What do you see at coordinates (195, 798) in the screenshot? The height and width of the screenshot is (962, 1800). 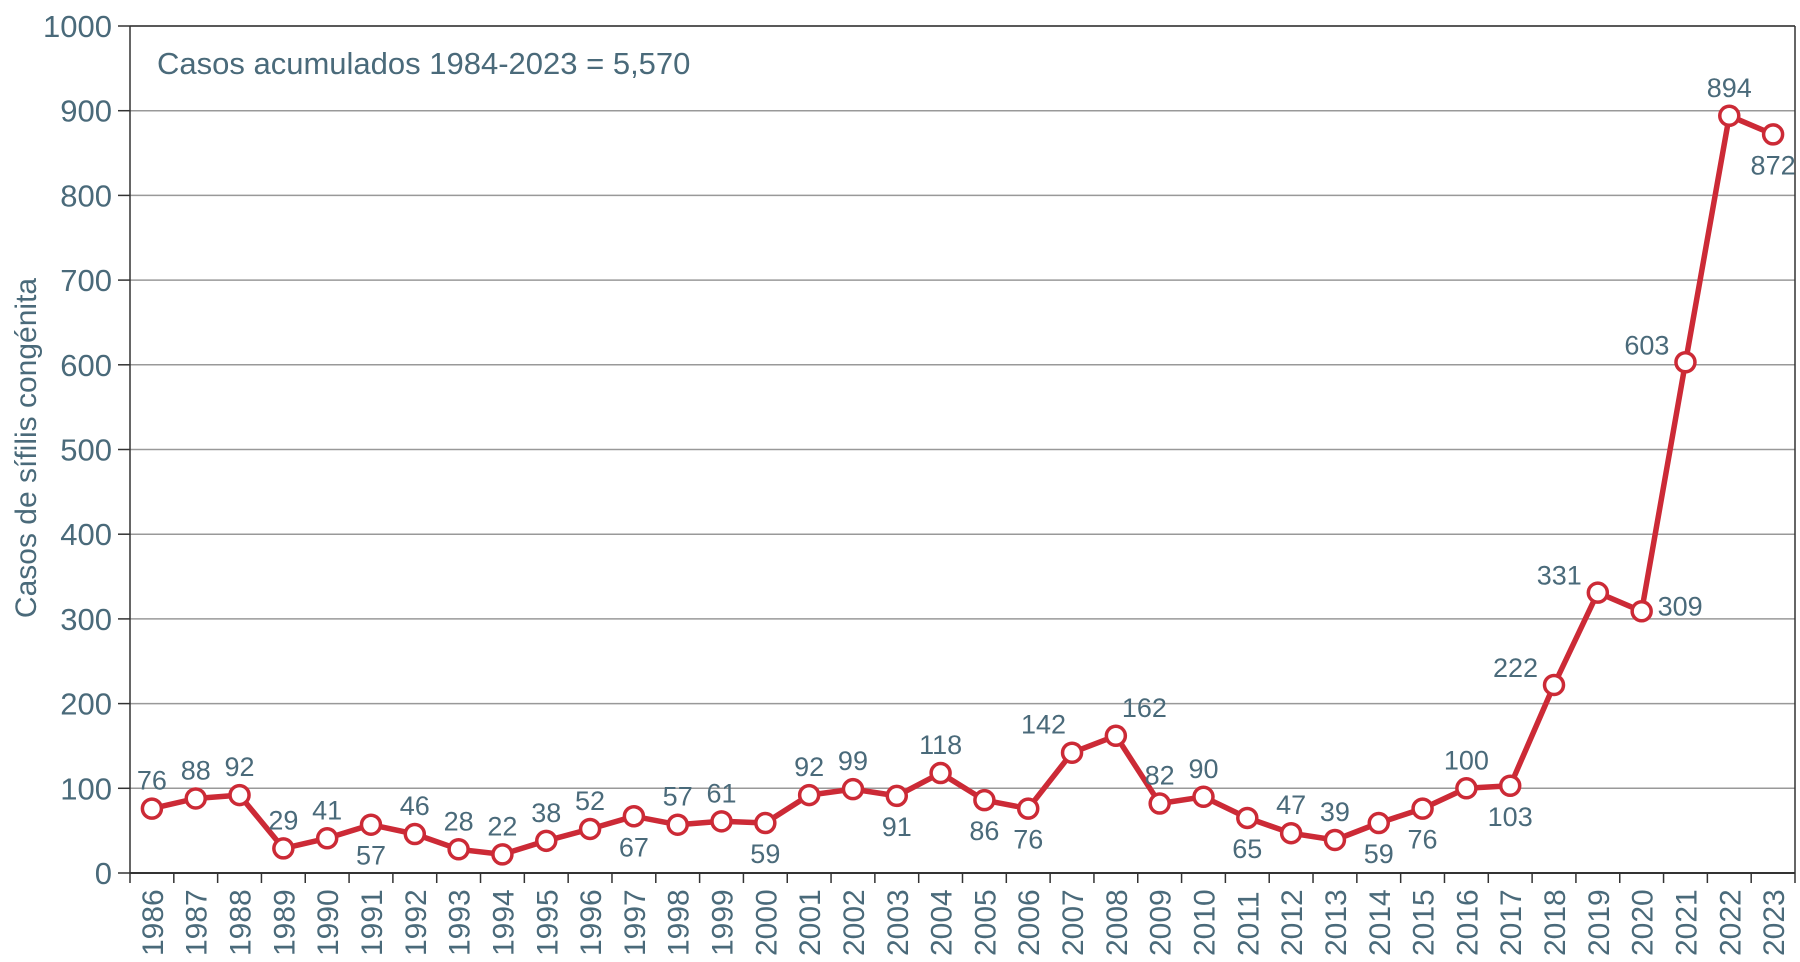 I see `data-point-1987` at bounding box center [195, 798].